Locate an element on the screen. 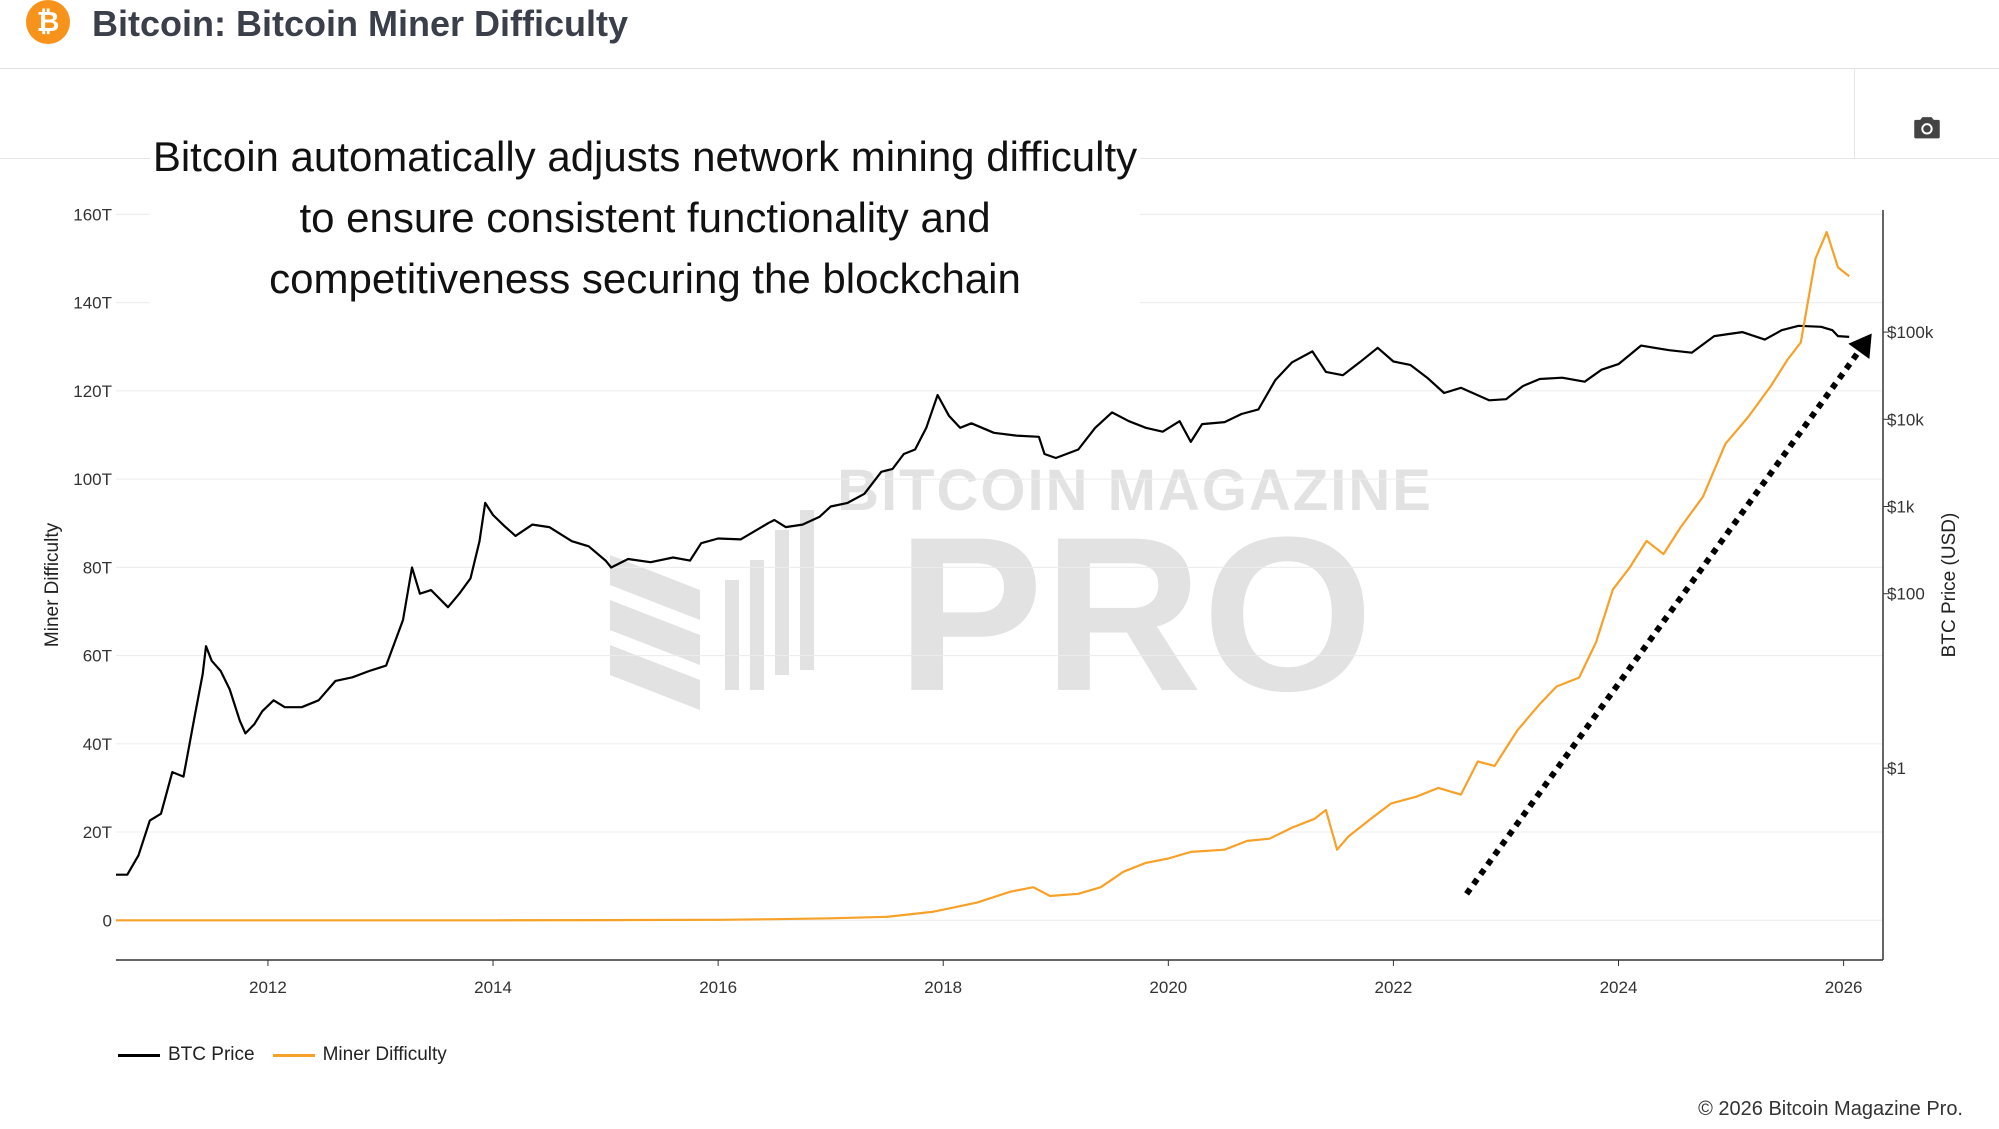 The image size is (1999, 1129). y-left-tick-label: 20T is located at coordinates (97, 832).